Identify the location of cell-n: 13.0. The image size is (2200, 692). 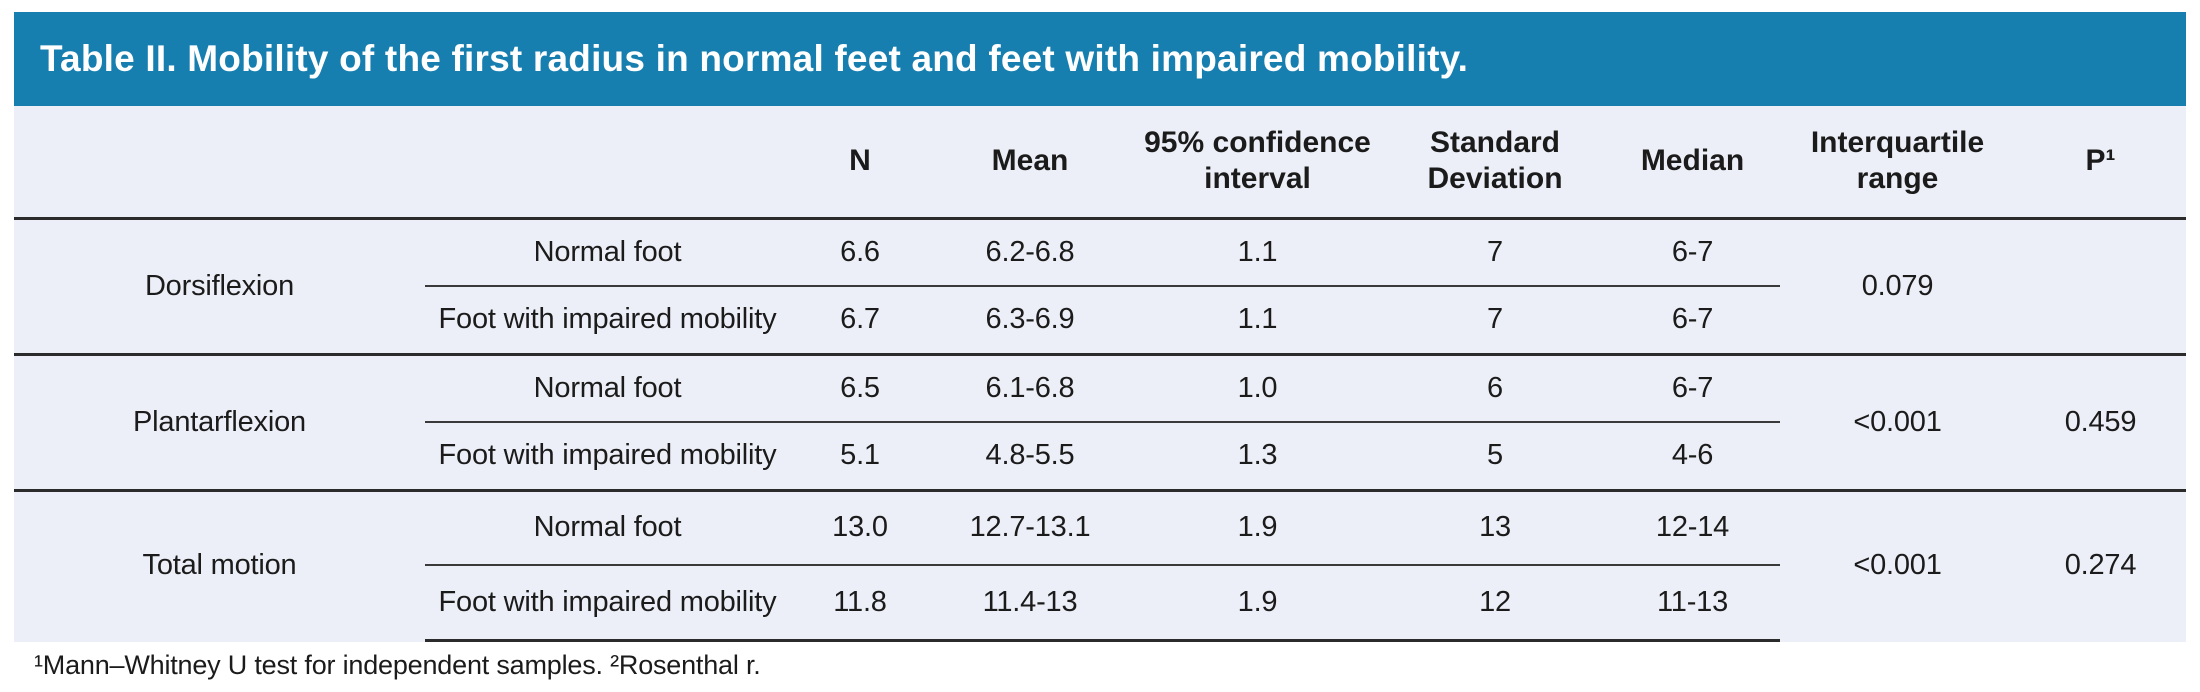
(860, 526).